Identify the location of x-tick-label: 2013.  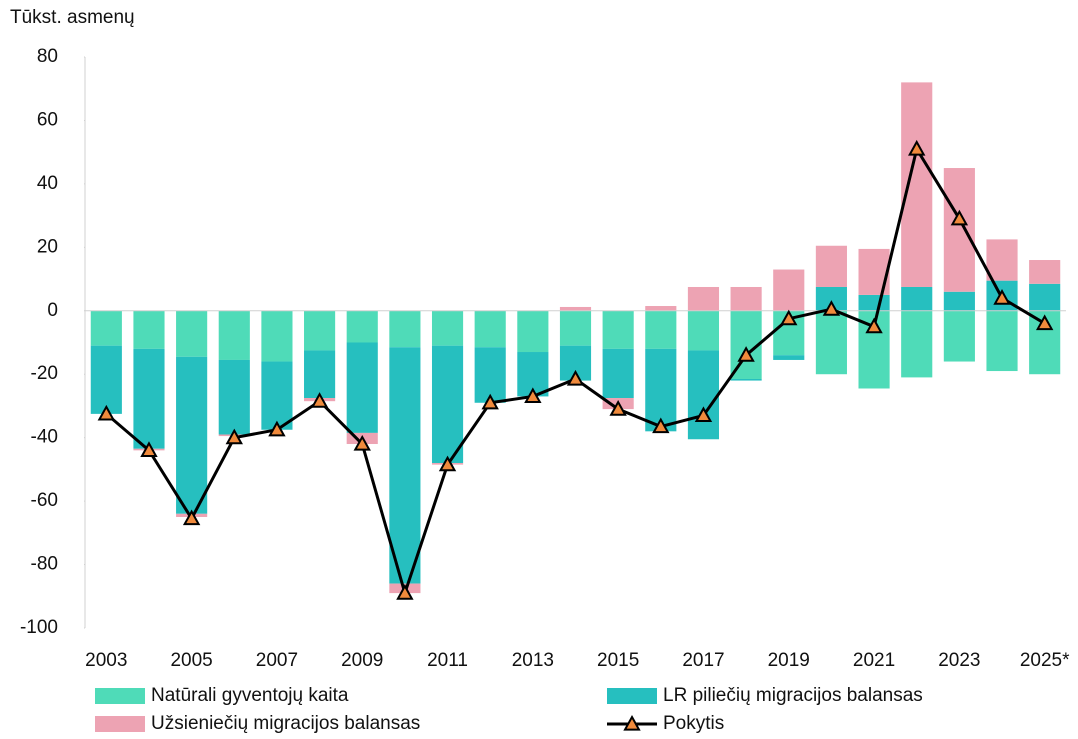
(533, 660).